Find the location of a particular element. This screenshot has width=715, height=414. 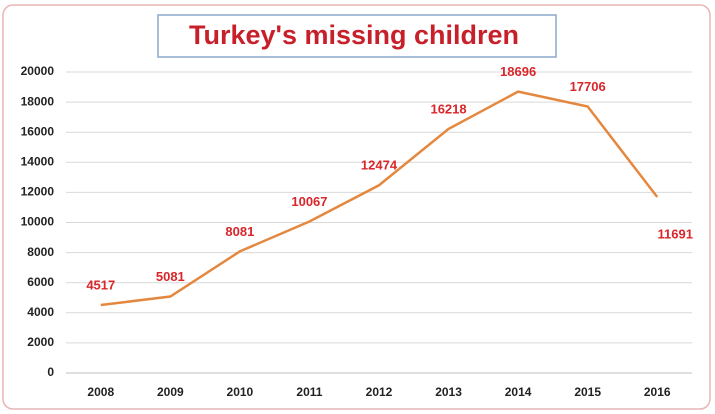

y-tick-label: 4000 is located at coordinates (40, 312).